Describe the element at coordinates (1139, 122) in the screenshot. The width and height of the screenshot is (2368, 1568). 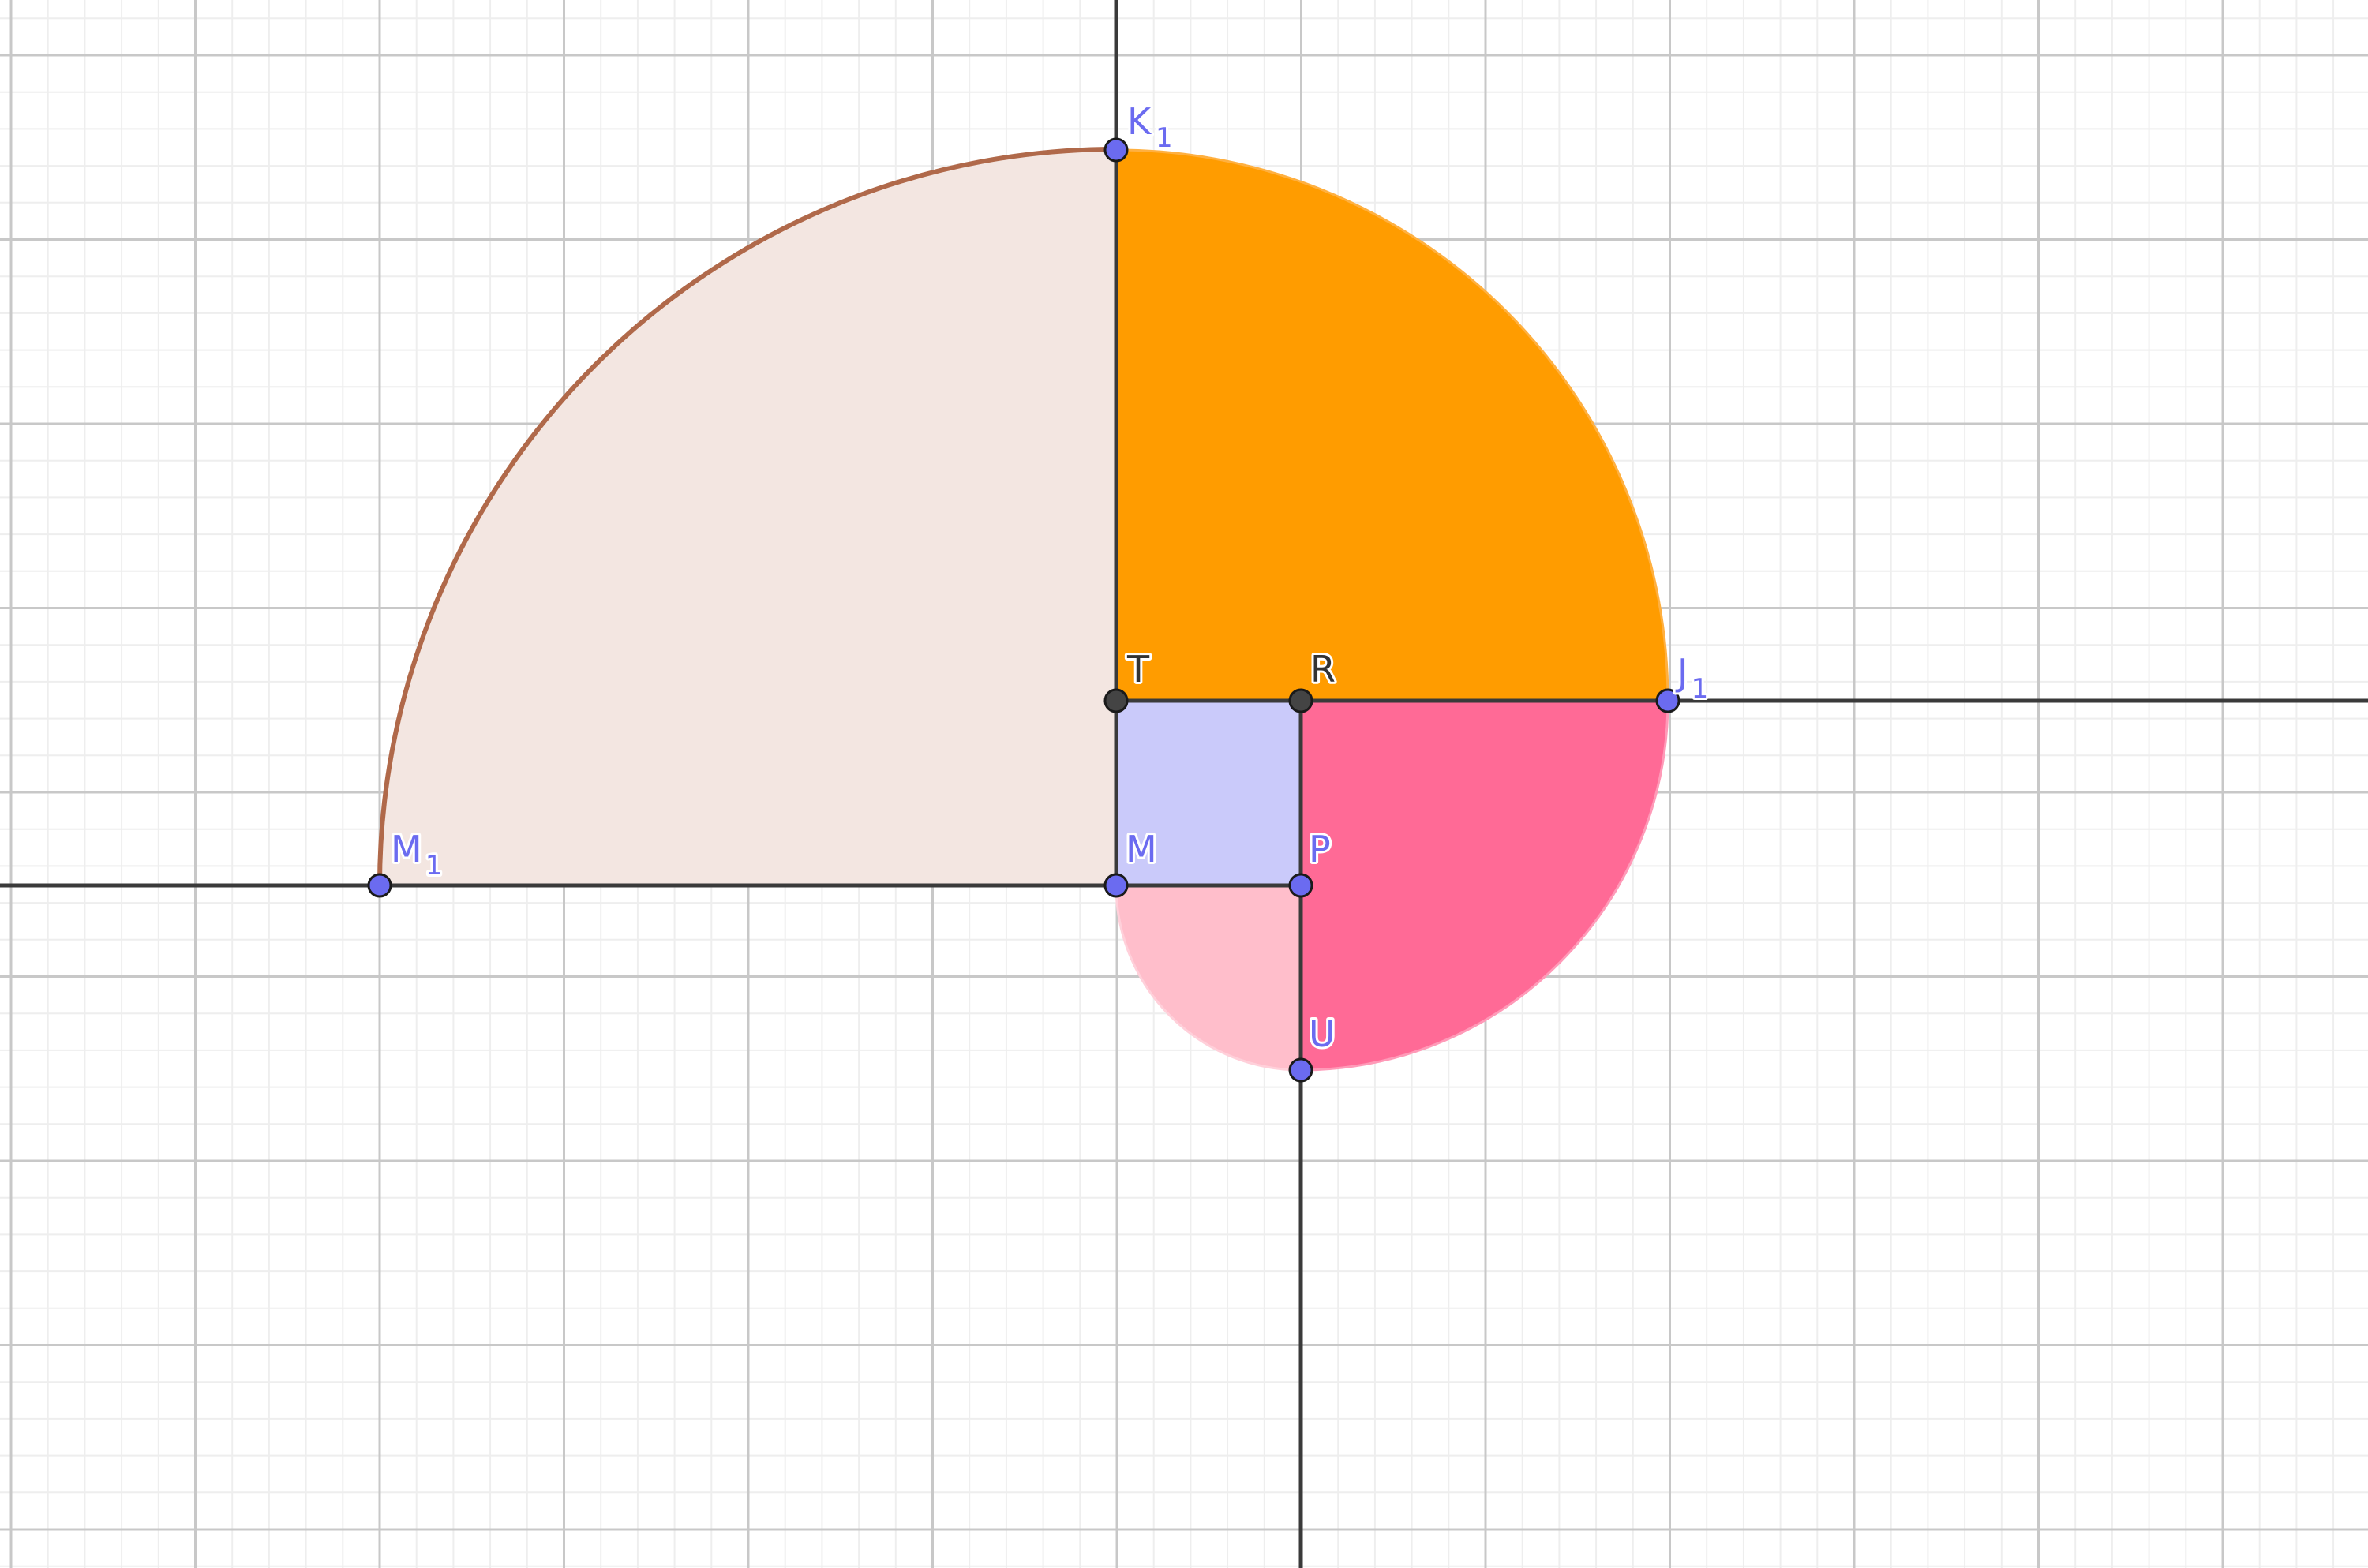
I see `label-k1: K` at that location.